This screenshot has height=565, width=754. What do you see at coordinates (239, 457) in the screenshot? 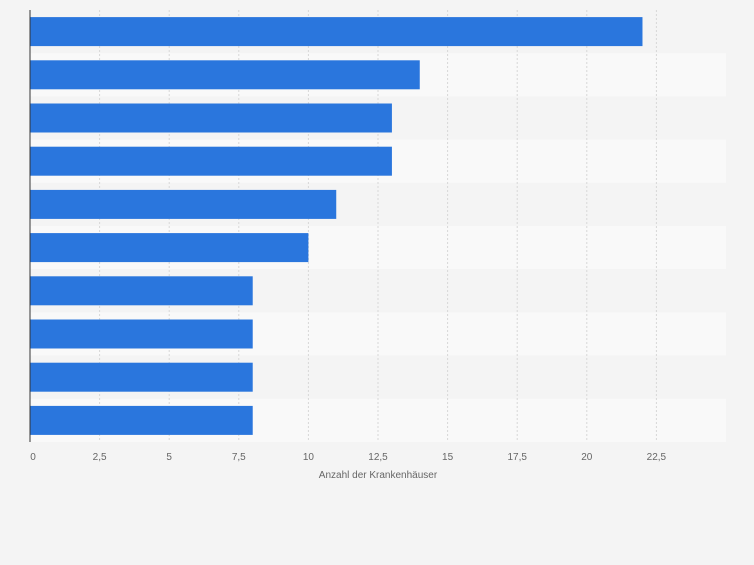
I see `x-tick-label: 7,5` at bounding box center [239, 457].